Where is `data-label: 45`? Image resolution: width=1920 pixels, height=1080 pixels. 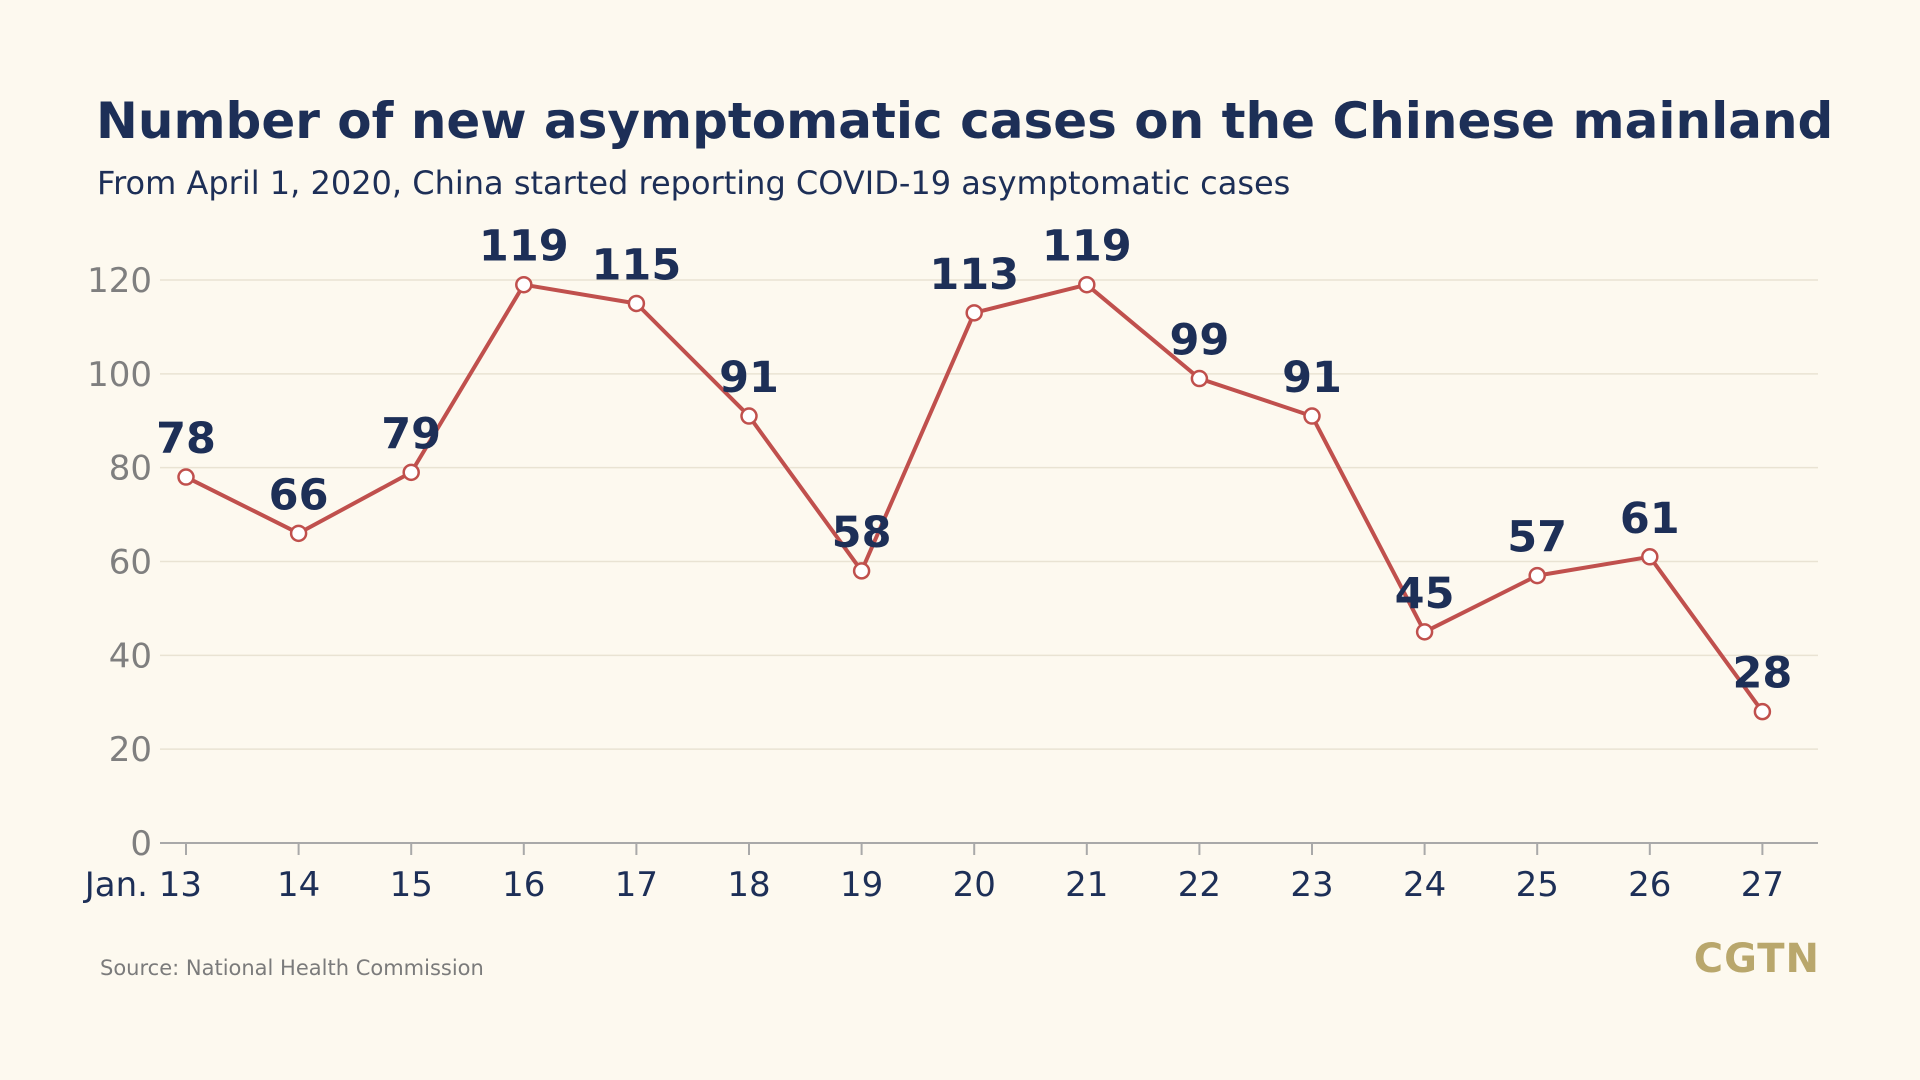
data-label: 45 is located at coordinates (1425, 594).